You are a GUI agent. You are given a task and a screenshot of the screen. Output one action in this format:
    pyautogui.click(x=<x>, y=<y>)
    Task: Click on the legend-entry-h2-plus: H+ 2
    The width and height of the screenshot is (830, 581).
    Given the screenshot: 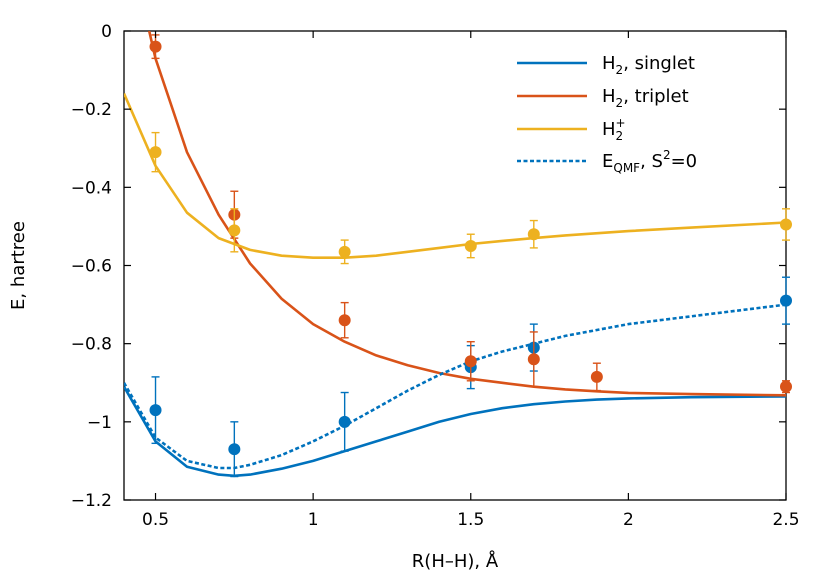 What is the action you would take?
    pyautogui.click(x=571, y=129)
    